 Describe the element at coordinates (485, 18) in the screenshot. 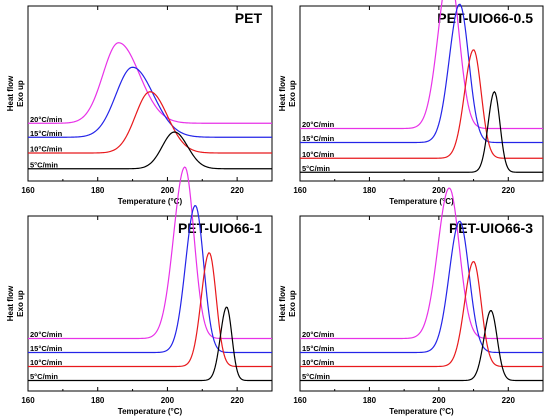

I see `chart-title: PET-UIO66-0.5` at that location.